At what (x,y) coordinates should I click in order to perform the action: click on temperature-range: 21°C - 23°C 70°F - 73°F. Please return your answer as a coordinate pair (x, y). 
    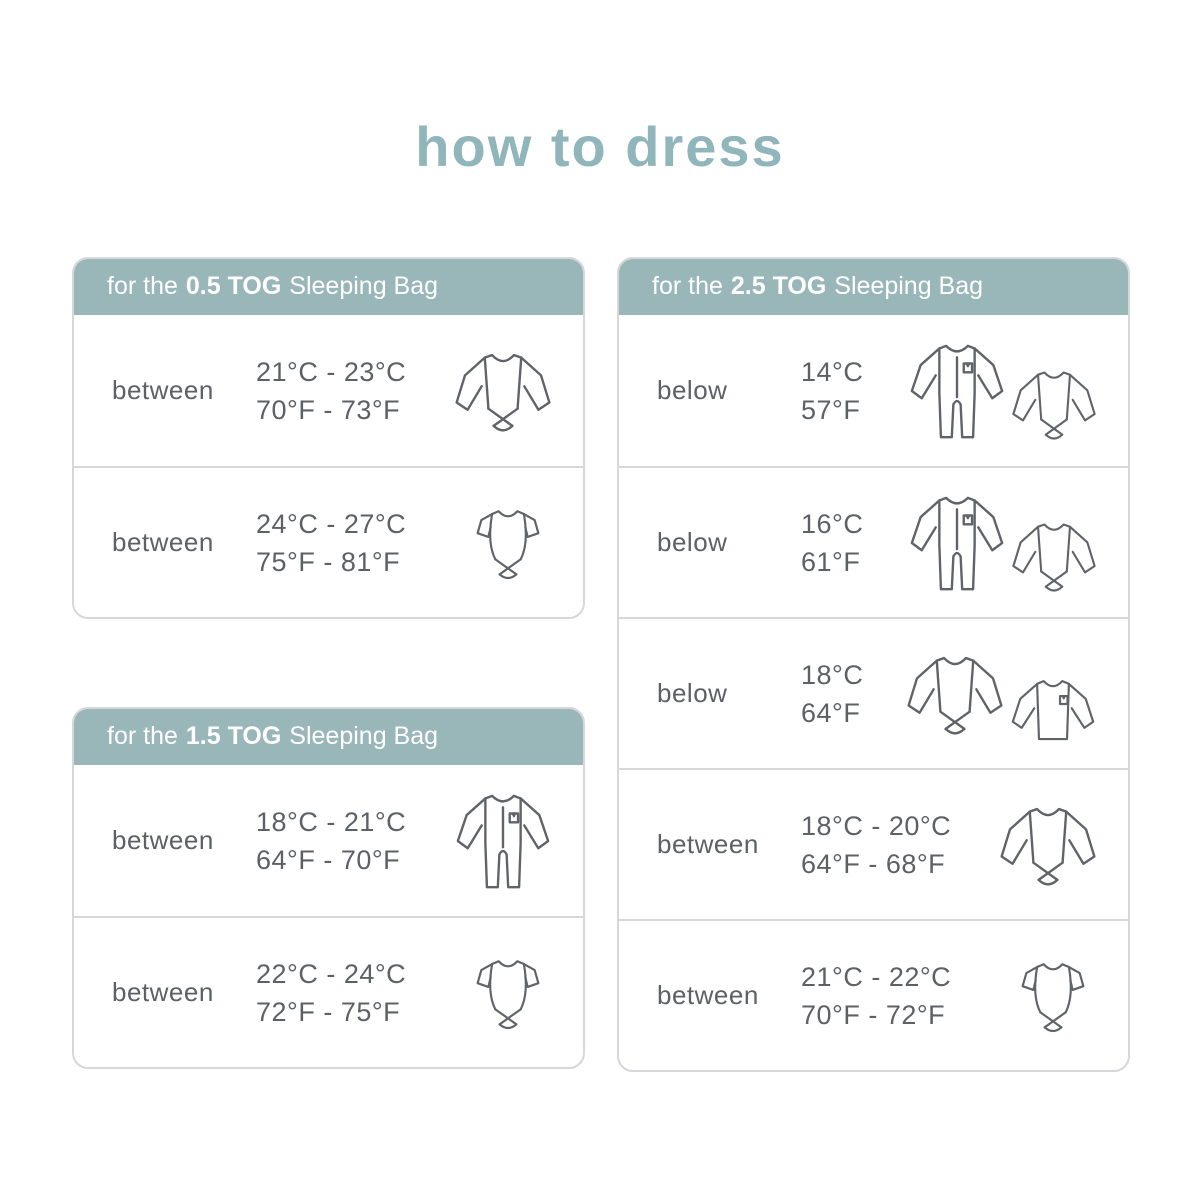
    Looking at the image, I should click on (354, 391).